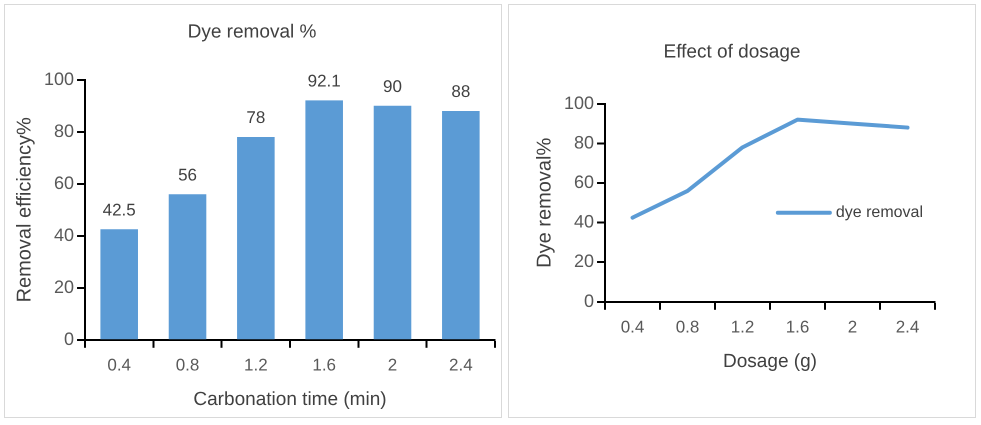 The height and width of the screenshot is (425, 981). What do you see at coordinates (460, 92) in the screenshot?
I see `data-label: 88` at bounding box center [460, 92].